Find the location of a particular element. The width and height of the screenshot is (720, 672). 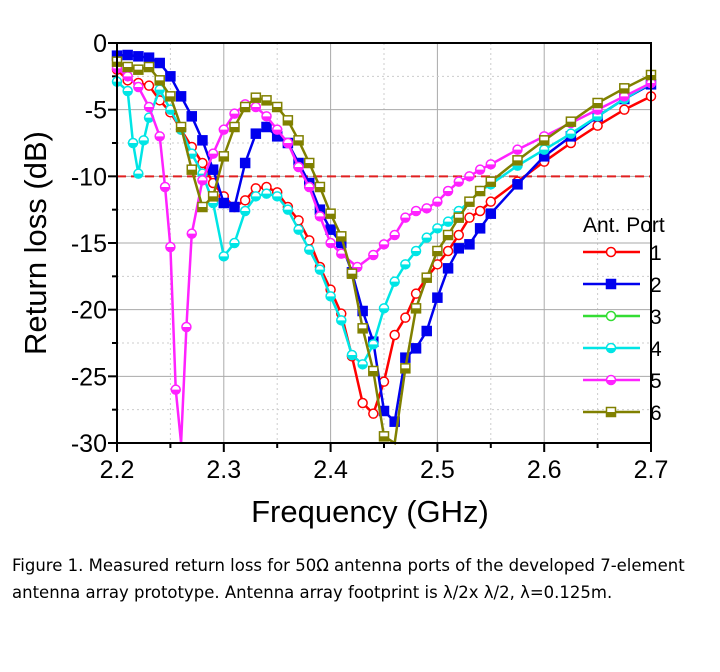

y-tick-label: -25 is located at coordinates (89, 377).